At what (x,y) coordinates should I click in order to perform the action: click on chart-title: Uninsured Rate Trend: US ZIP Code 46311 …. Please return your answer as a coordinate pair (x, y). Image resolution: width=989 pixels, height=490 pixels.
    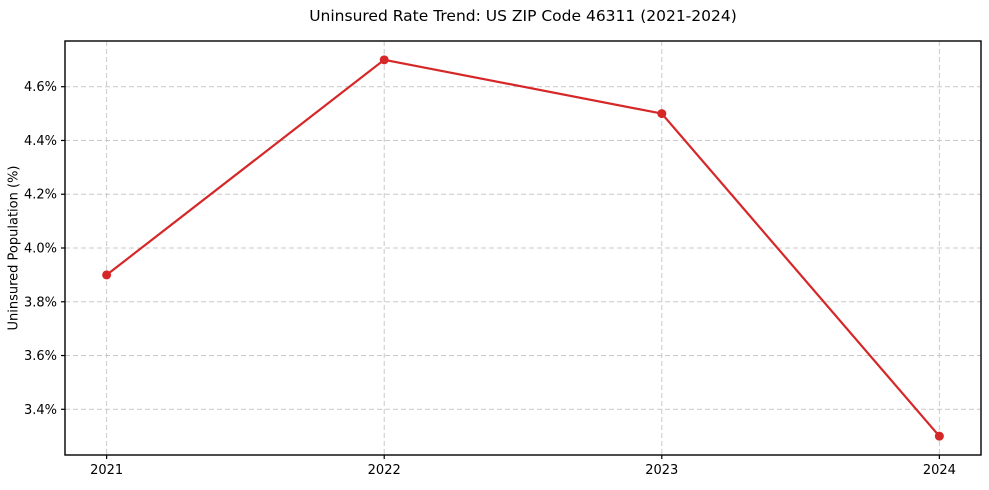
    Looking at the image, I should click on (523, 16).